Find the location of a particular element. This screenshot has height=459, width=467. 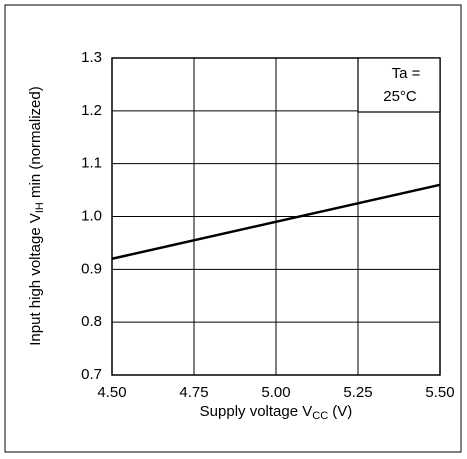

y-tick-label: 0.9 is located at coordinates (91, 268).